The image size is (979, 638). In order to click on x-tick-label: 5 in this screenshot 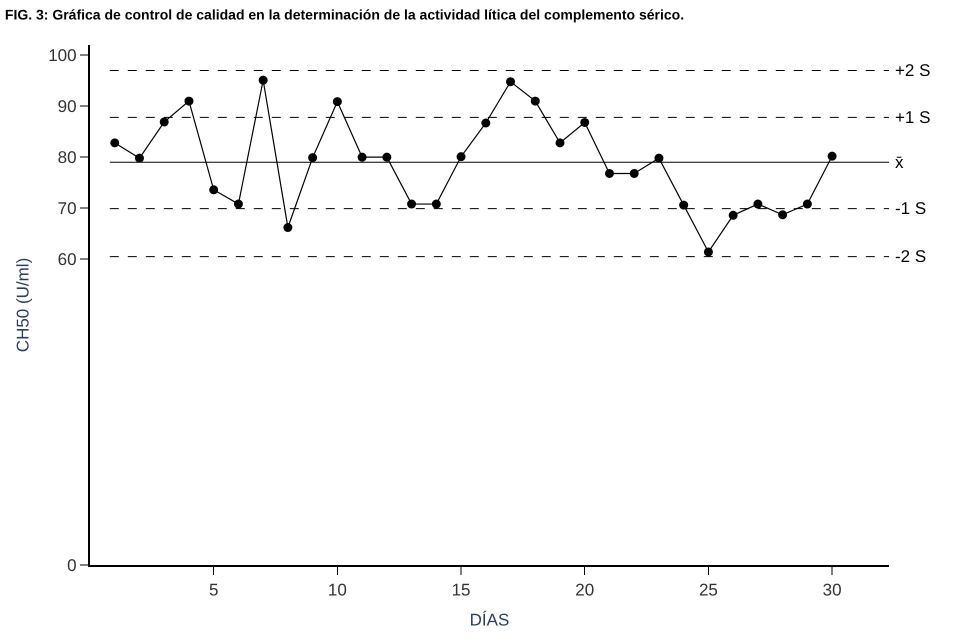, I will do `click(213, 590)`.